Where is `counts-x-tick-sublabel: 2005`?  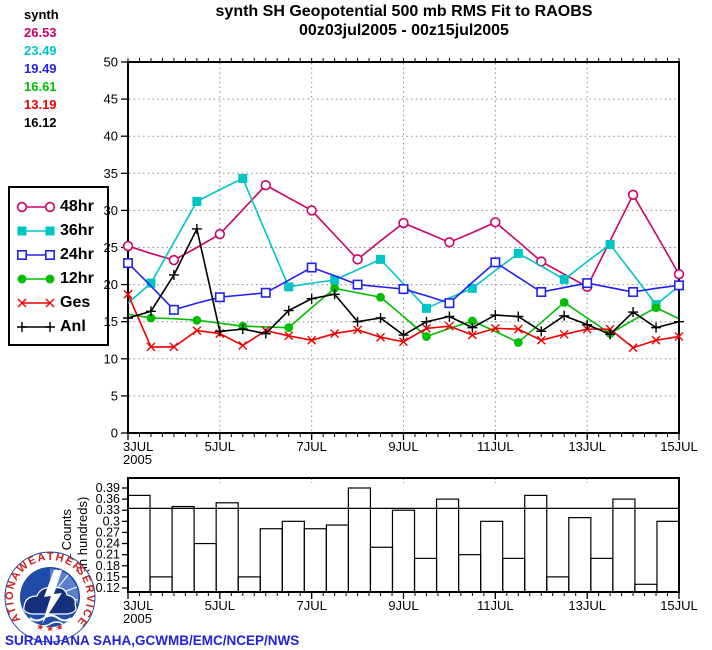 counts-x-tick-sublabel: 2005 is located at coordinates (137, 618).